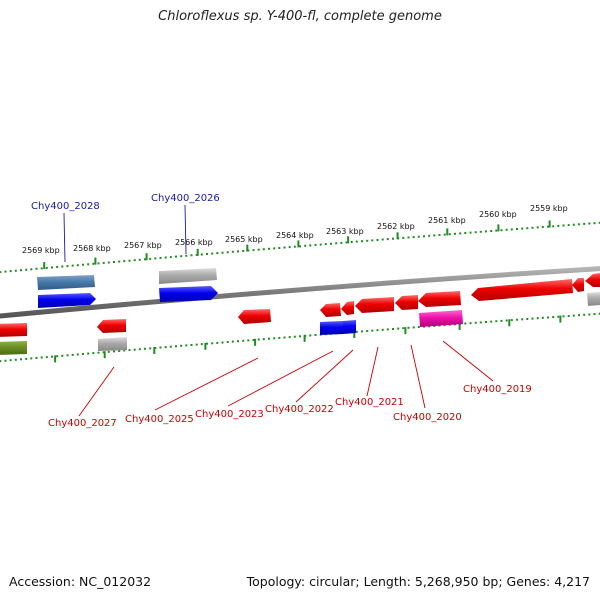  Describe the element at coordinates (194, 242) in the screenshot. I see `tick-label: 2566 kbp` at that location.